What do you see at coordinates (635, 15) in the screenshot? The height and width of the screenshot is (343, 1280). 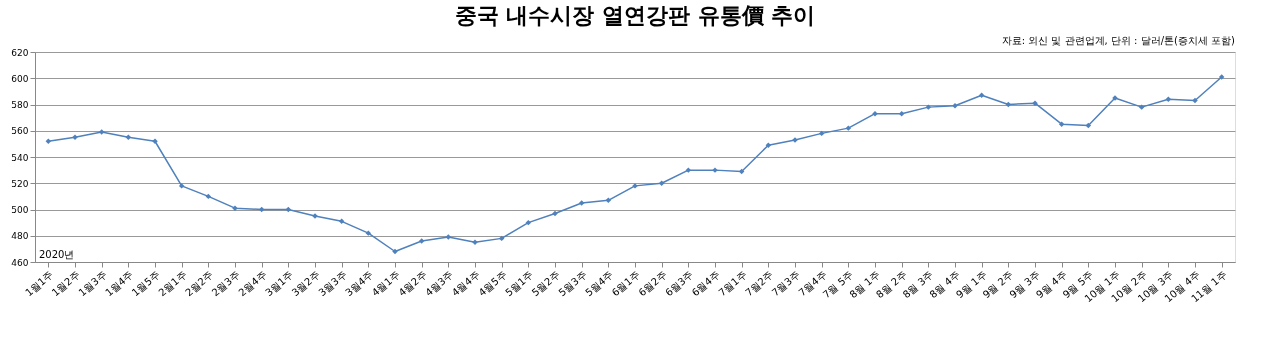 I see `chart-title: 중국 내수시장 열연강판 유통價 추이` at bounding box center [635, 15].